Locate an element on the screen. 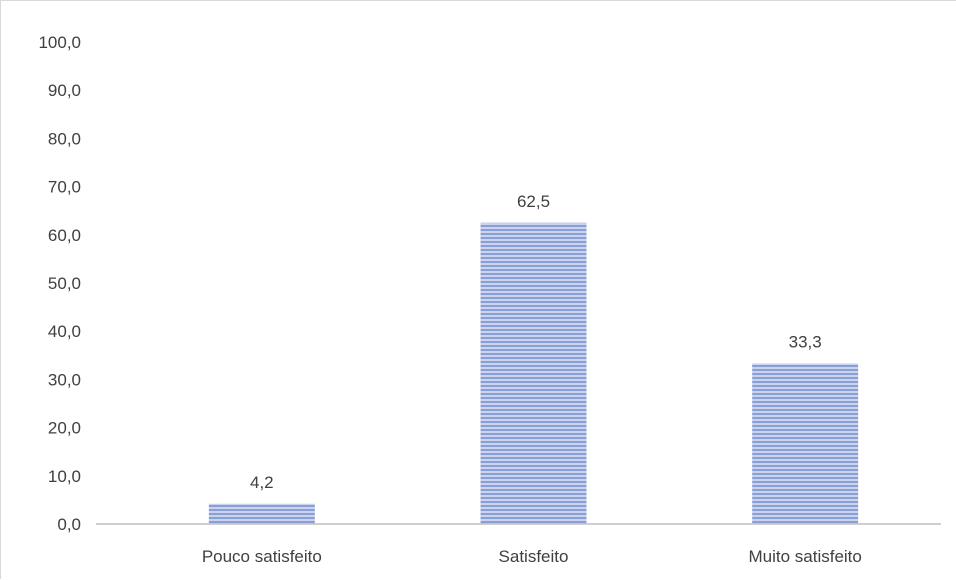 The width and height of the screenshot is (956, 580). y-tick-label: 0,0 is located at coordinates (69, 524).